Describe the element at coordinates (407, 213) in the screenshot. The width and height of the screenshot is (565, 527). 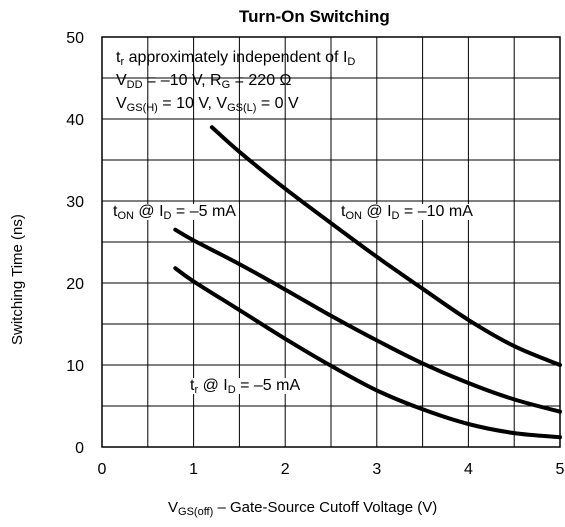
I see `annotation-ton-10ma: tON @ ID = –10 mA` at that location.